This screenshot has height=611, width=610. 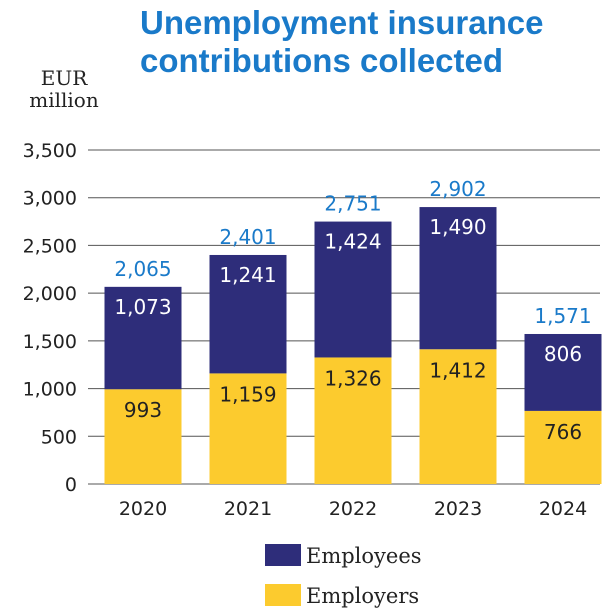 I want to click on x-tick-label-2021: 2021, so click(x=248, y=509).